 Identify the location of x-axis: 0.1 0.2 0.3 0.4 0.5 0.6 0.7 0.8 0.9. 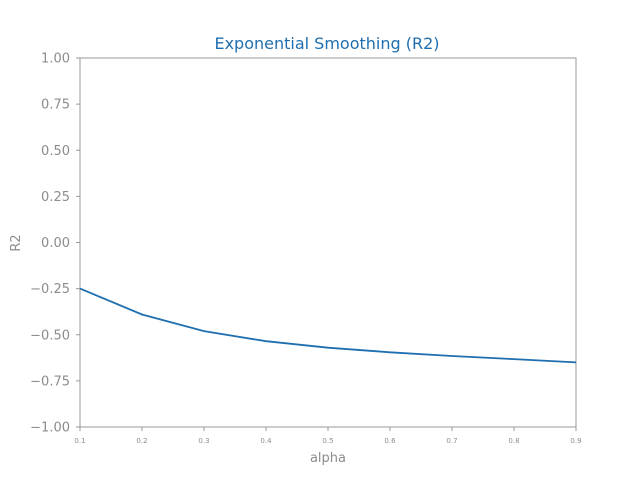
(328, 436).